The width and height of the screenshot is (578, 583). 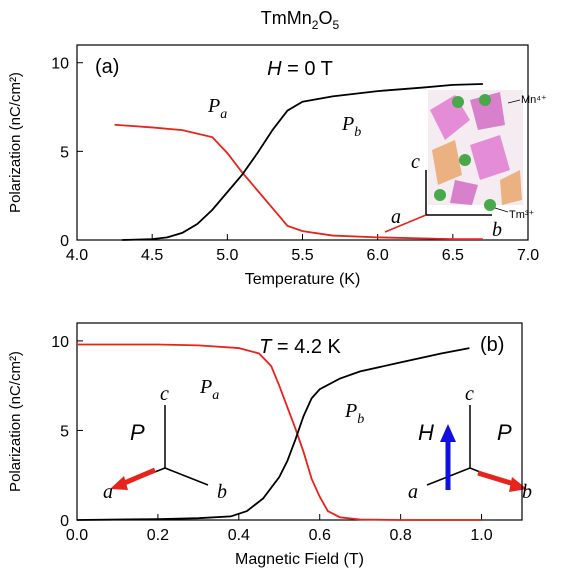 What do you see at coordinates (320, 535) in the screenshot?
I see `x-tick-label: 0.6` at bounding box center [320, 535].